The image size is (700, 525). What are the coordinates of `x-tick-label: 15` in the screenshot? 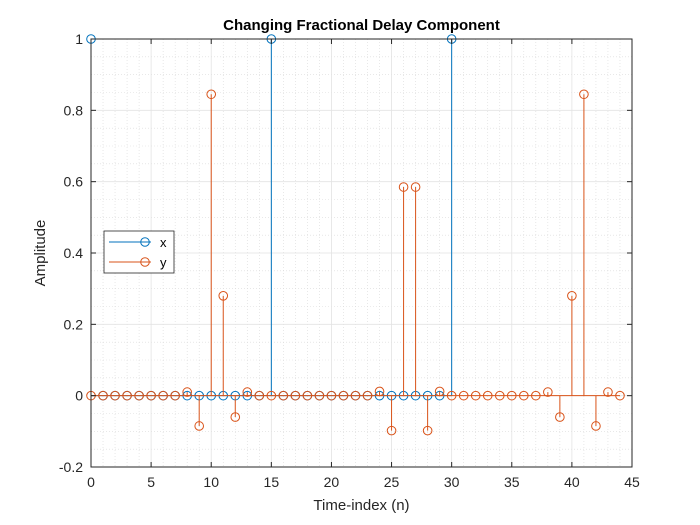 It's located at (272, 482).